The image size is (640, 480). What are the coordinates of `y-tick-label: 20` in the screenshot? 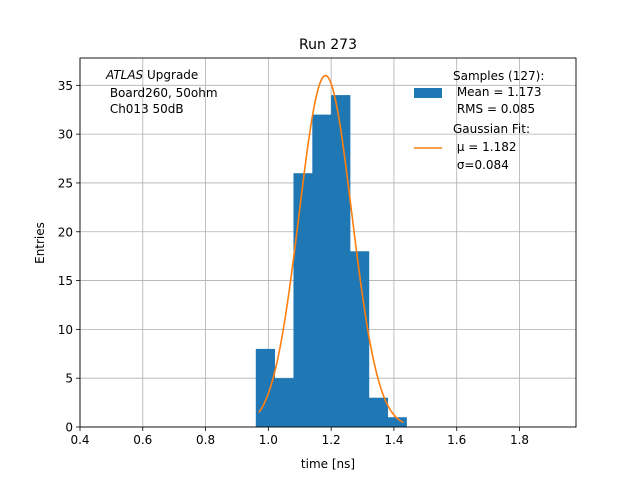 It's located at (65, 232).